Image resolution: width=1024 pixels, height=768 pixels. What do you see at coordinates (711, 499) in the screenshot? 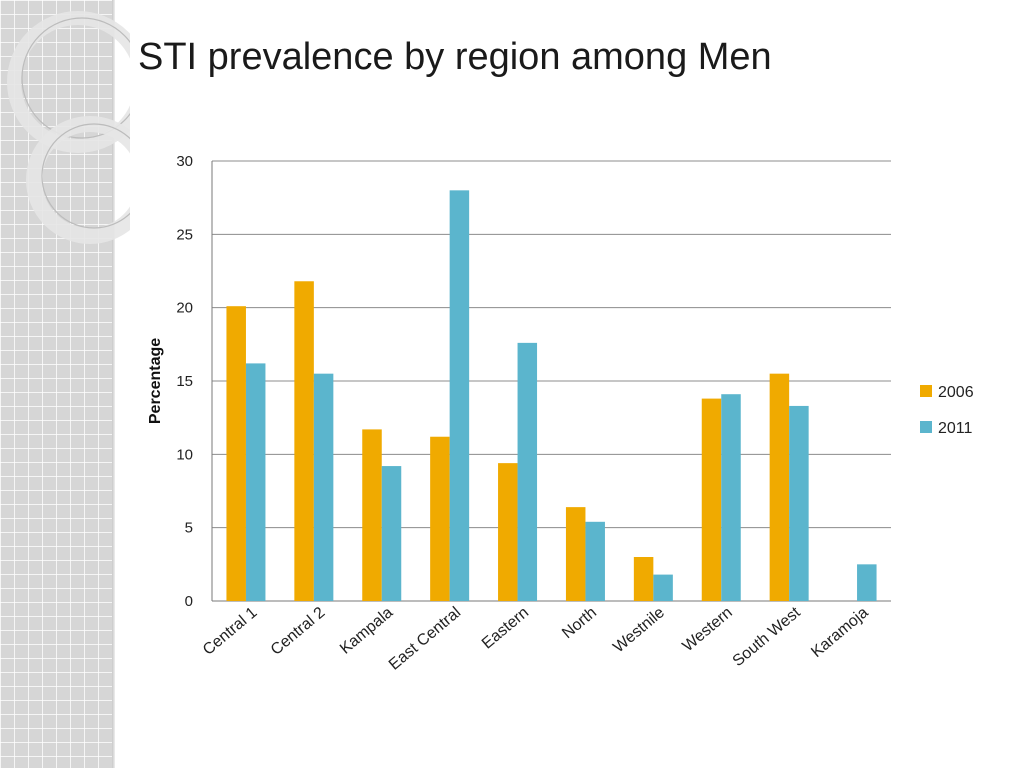
I see `bar-2006-western` at bounding box center [711, 499].